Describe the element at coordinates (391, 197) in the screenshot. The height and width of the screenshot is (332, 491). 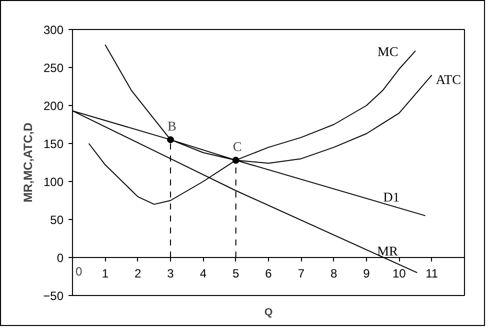
I see `series-label: D1` at that location.